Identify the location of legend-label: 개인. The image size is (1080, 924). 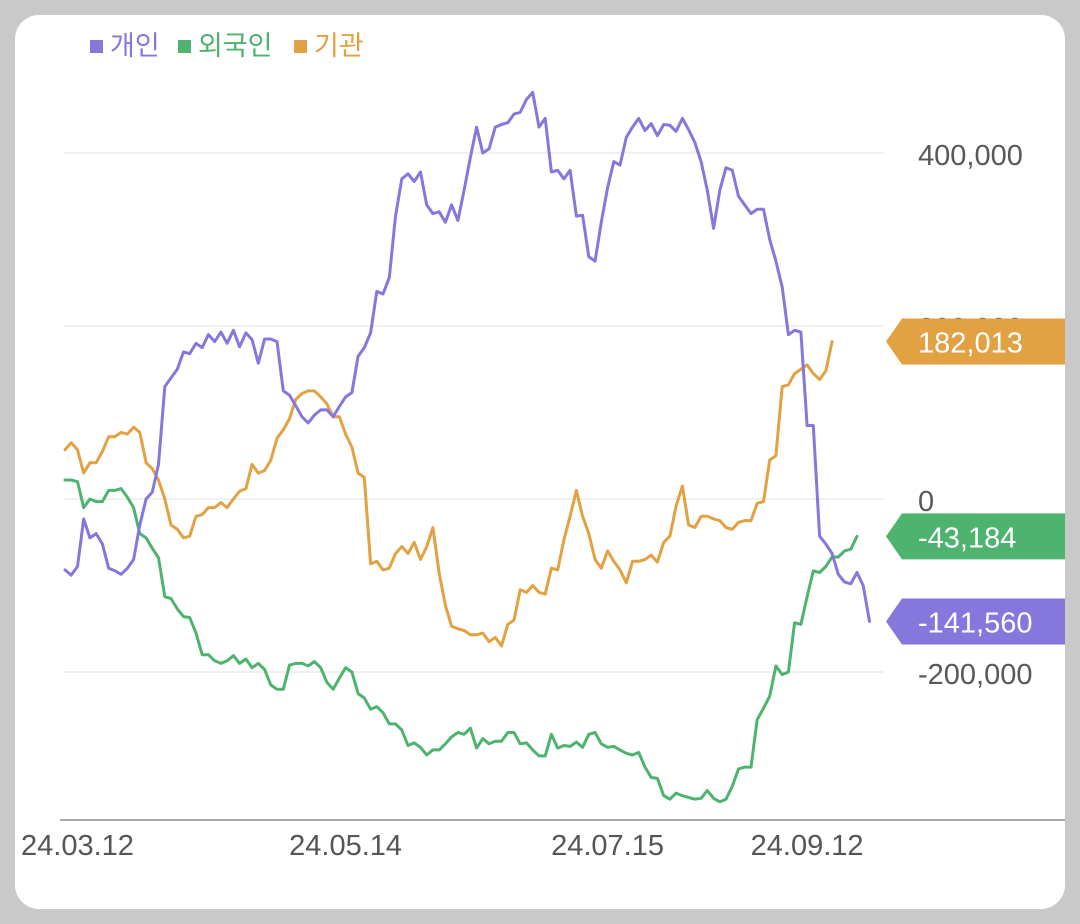
(135, 46).